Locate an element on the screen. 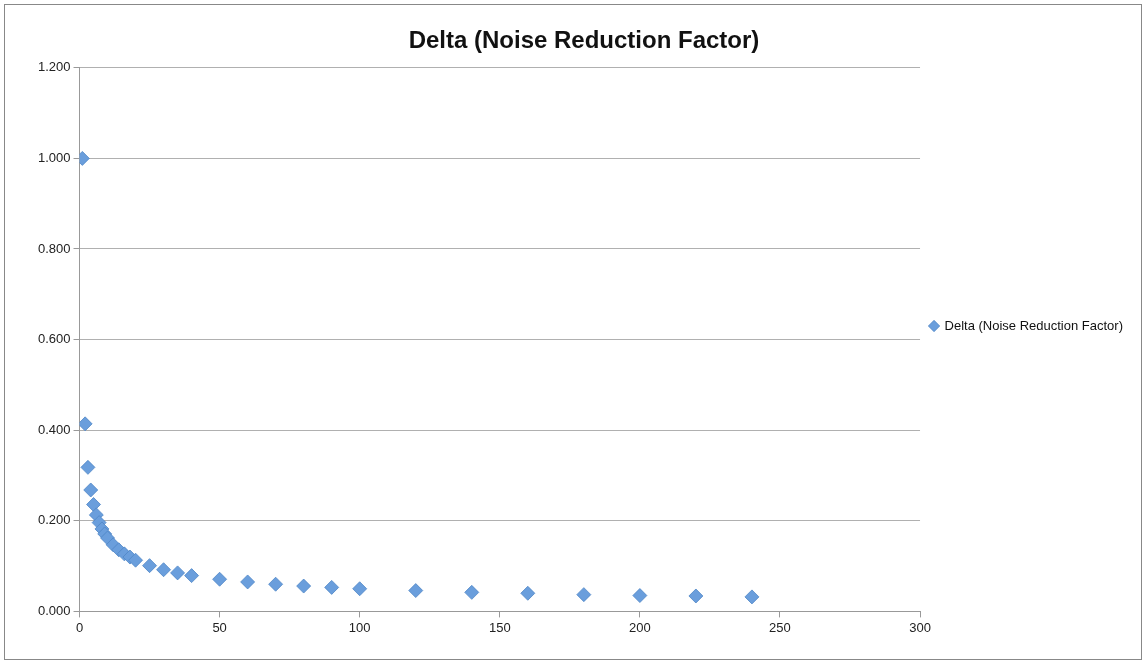  x-tick-label: 200 is located at coordinates (640, 627).